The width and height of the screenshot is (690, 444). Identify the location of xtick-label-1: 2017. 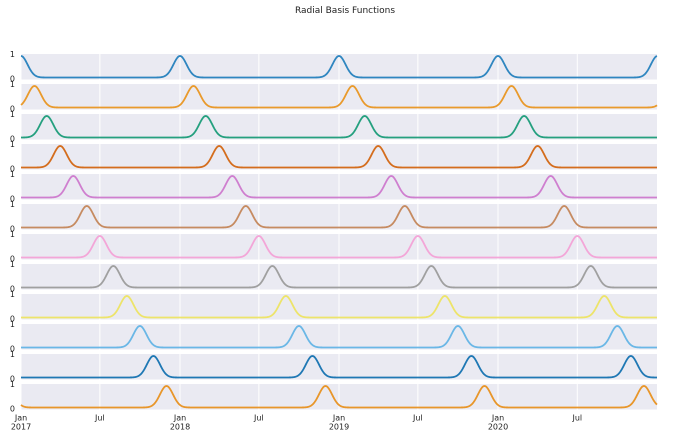
(21, 427).